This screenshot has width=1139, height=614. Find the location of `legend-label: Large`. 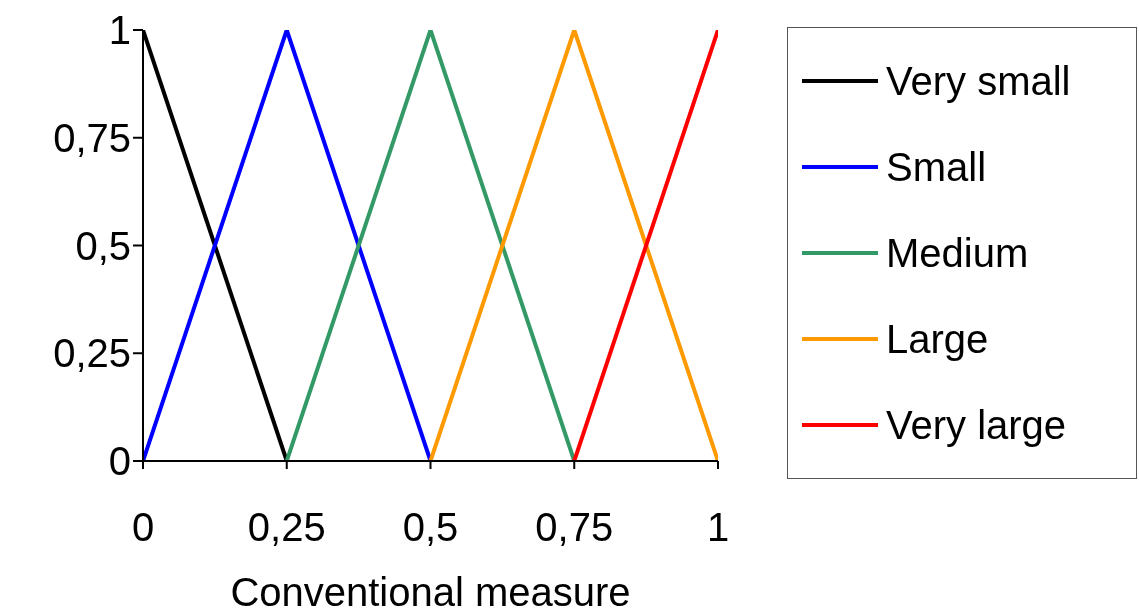

legend-label: Large is located at coordinates (937, 339).